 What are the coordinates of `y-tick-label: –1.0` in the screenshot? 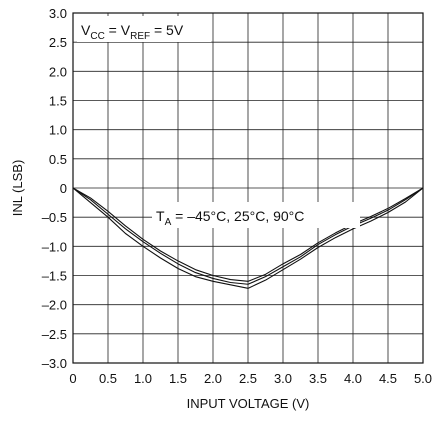 It's located at (54, 246).